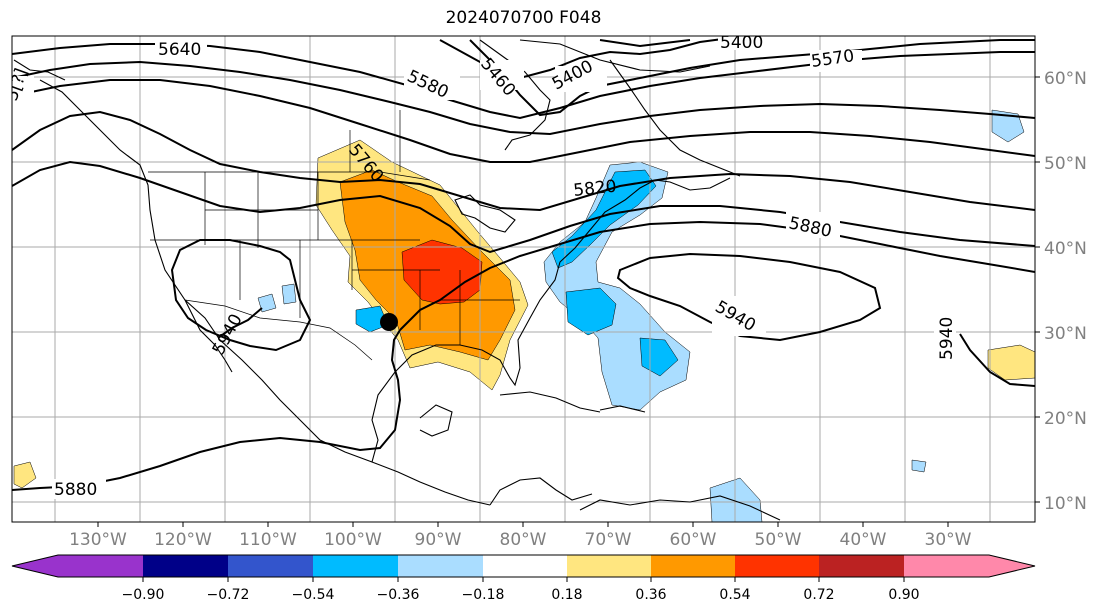 This screenshot has height=615, width=1105. What do you see at coordinates (818, 595) in the screenshot?
I see `colorbar-tick-label: 0.72` at bounding box center [818, 595].